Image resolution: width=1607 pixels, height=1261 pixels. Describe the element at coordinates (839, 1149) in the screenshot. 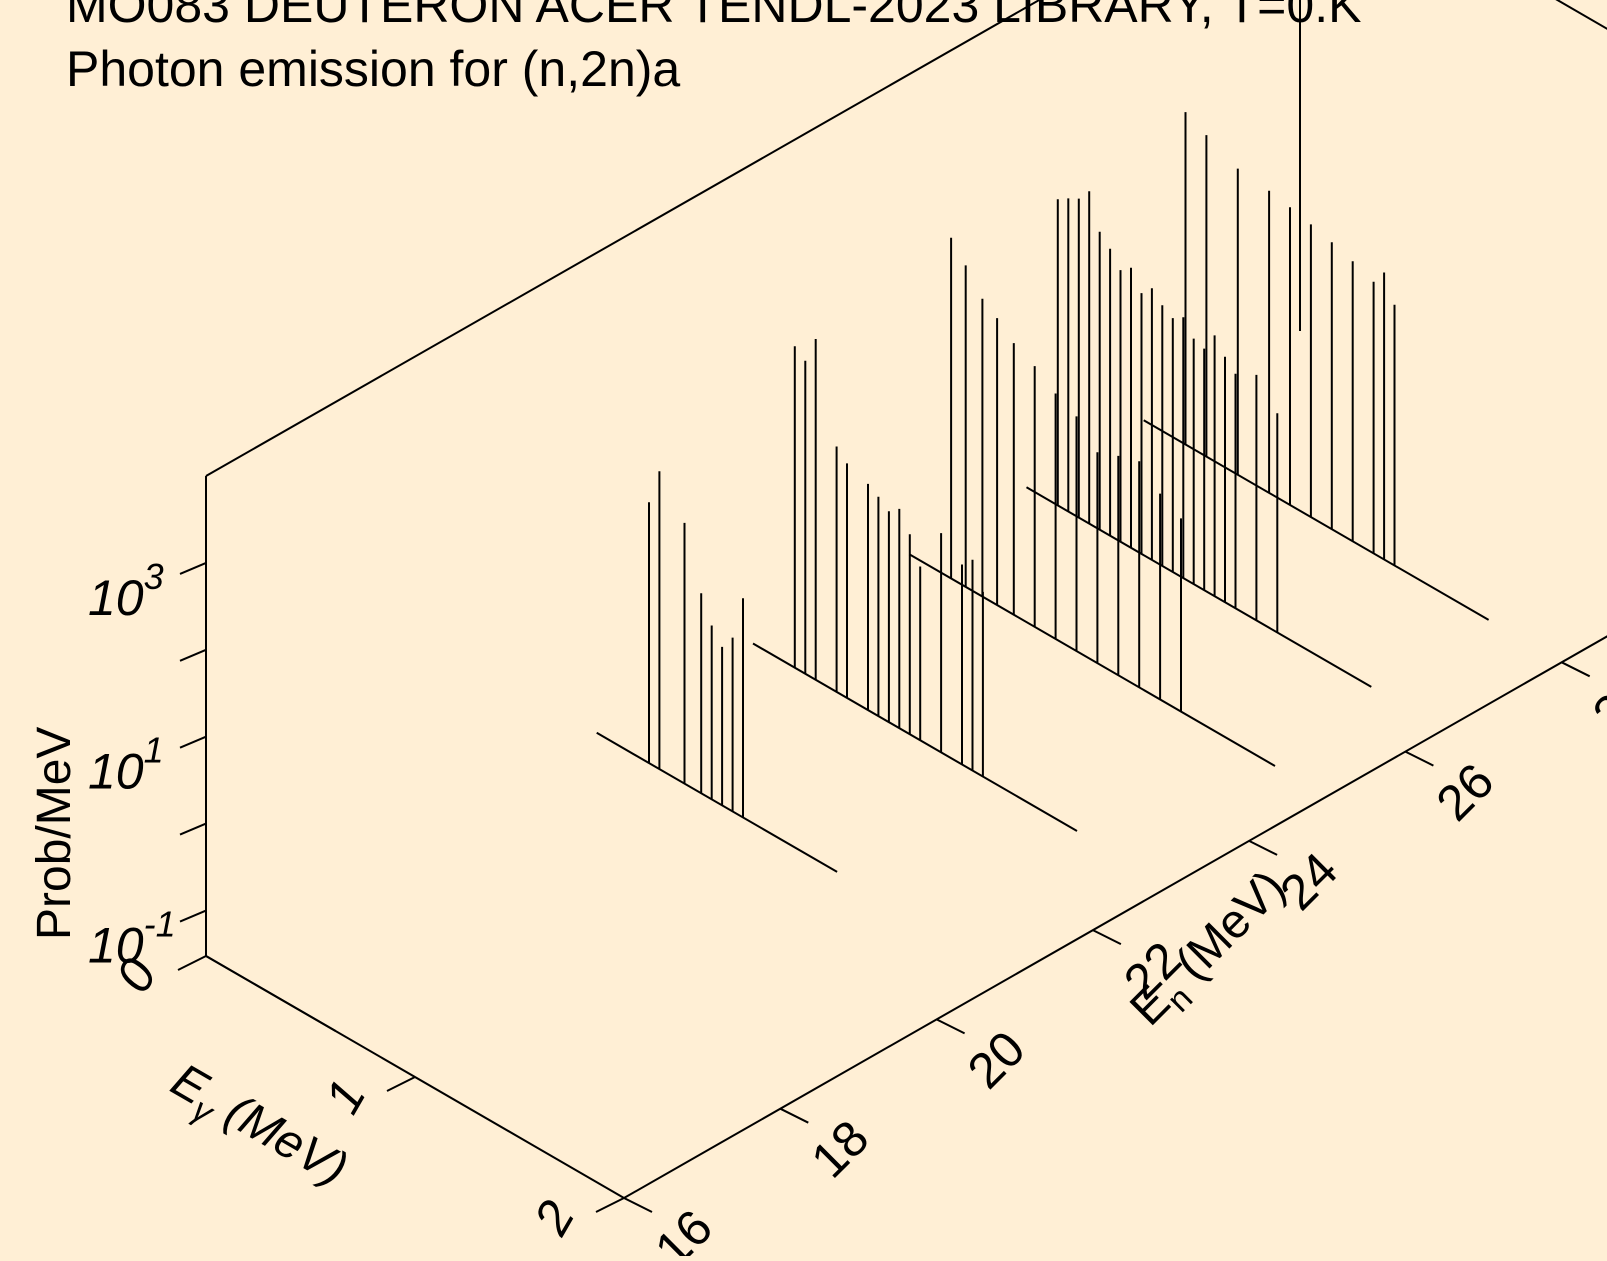

I see `y-tick-label: 18` at that location.